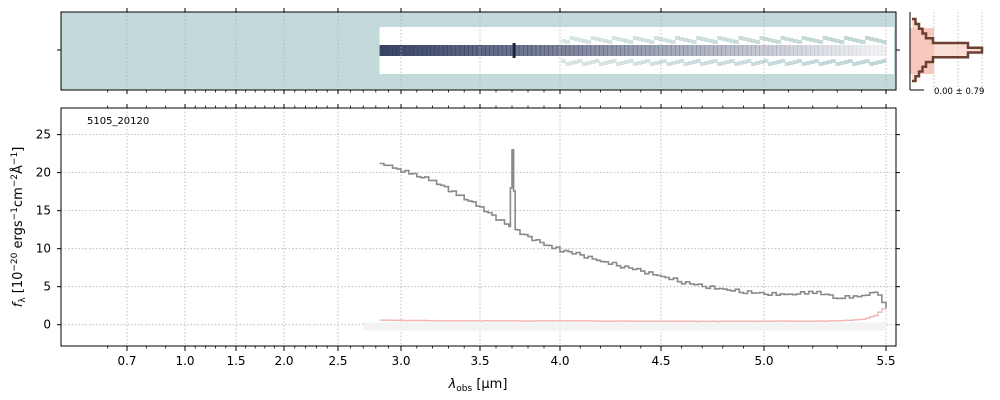  What do you see at coordinates (126, 361) in the screenshot?
I see `x-tick-label: 0.7` at bounding box center [126, 361].